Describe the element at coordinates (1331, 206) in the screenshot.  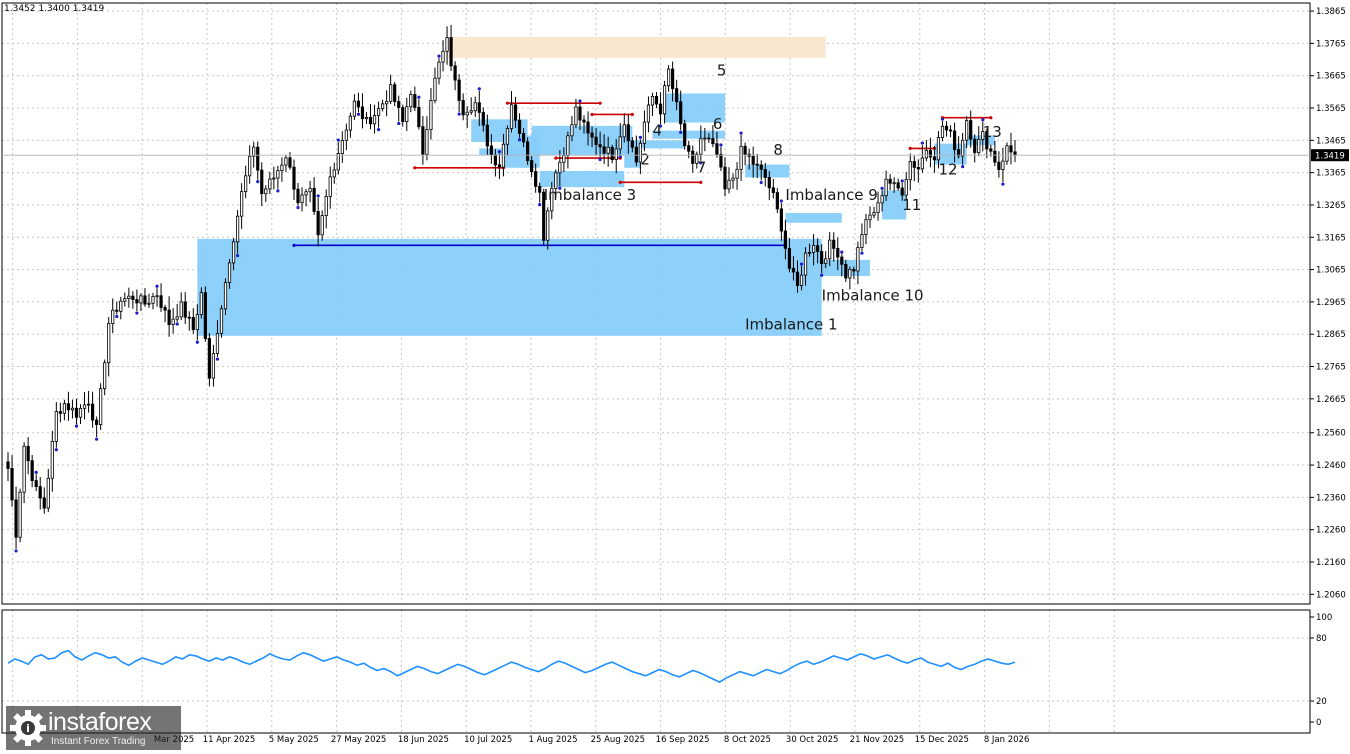
I see `price-tick-label: 1.3265` at that location.